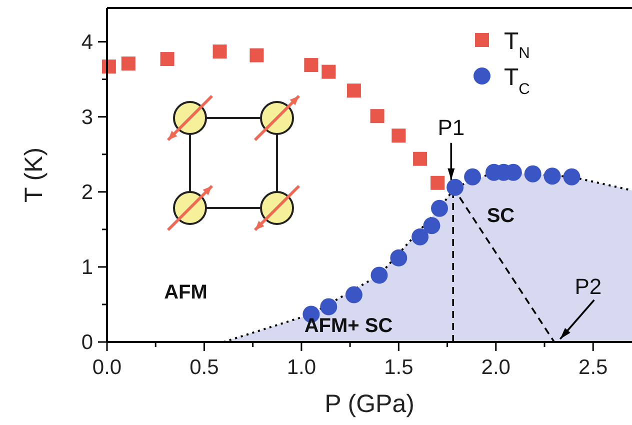 The width and height of the screenshot is (632, 425). What do you see at coordinates (369, 404) in the screenshot?
I see `x-axis-title: P (GPa)` at bounding box center [369, 404].